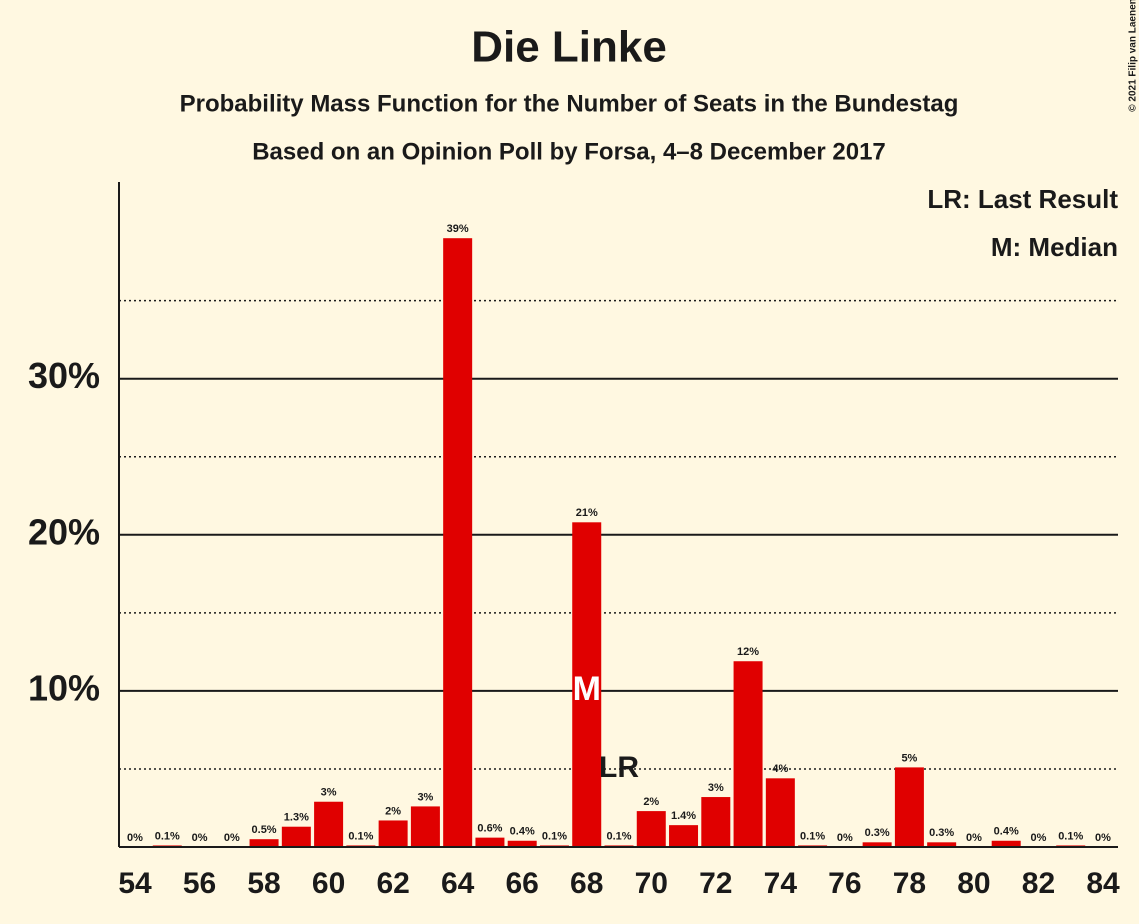  Describe the element at coordinates (586, 883) in the screenshot. I see `x-tick-label: 68` at that location.